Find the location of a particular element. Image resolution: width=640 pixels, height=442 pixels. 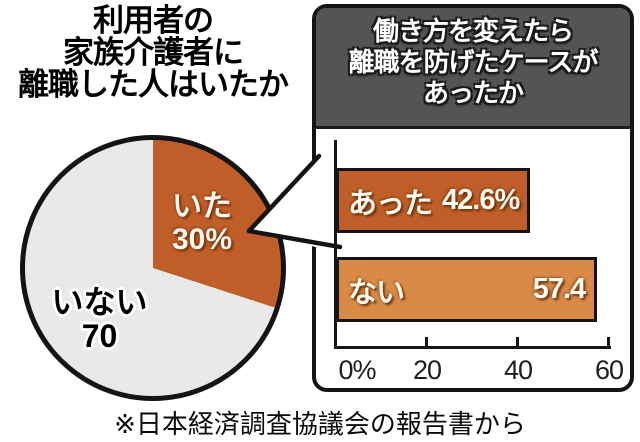

bar-atta-label: あった is located at coordinates (390, 203).